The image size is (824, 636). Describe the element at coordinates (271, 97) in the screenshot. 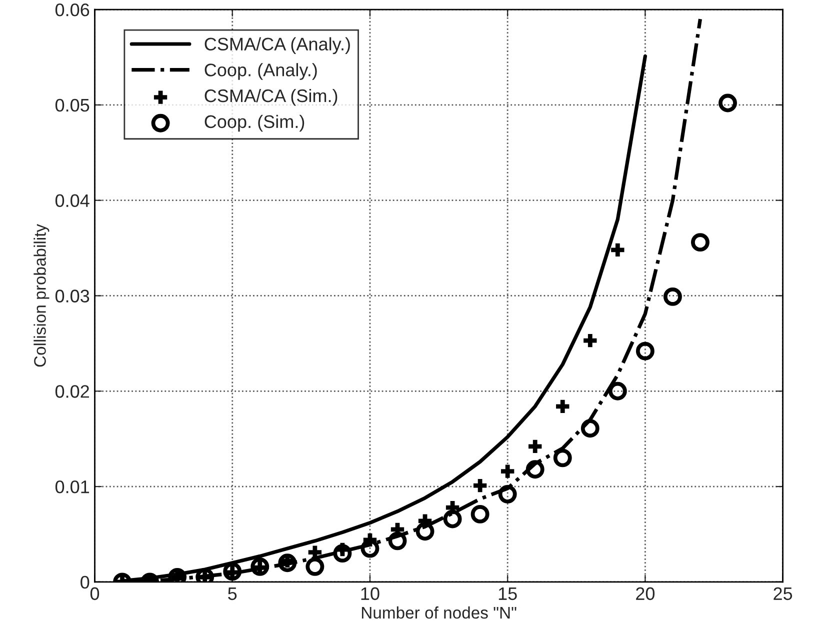

I see `legend-label: CSMA/CA (Sim.)` at that location.